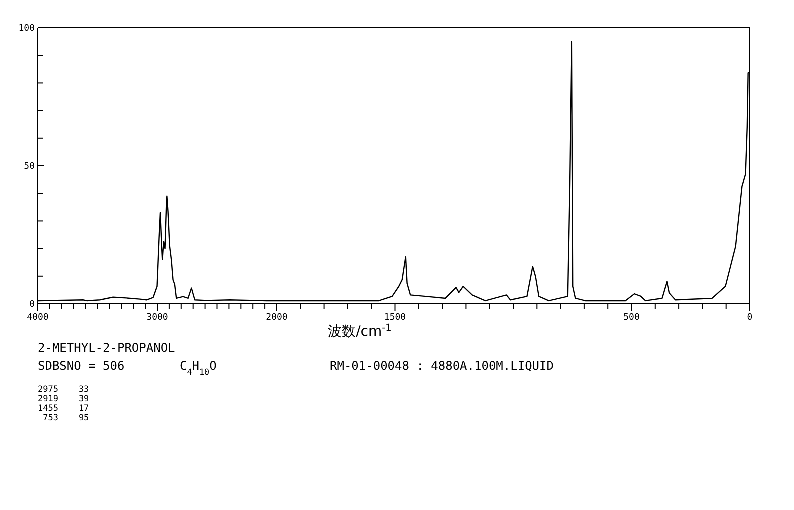 The width and height of the screenshot is (794, 510). Describe the element at coordinates (29, 167) in the screenshot. I see `y-tick-label: 50` at that location.